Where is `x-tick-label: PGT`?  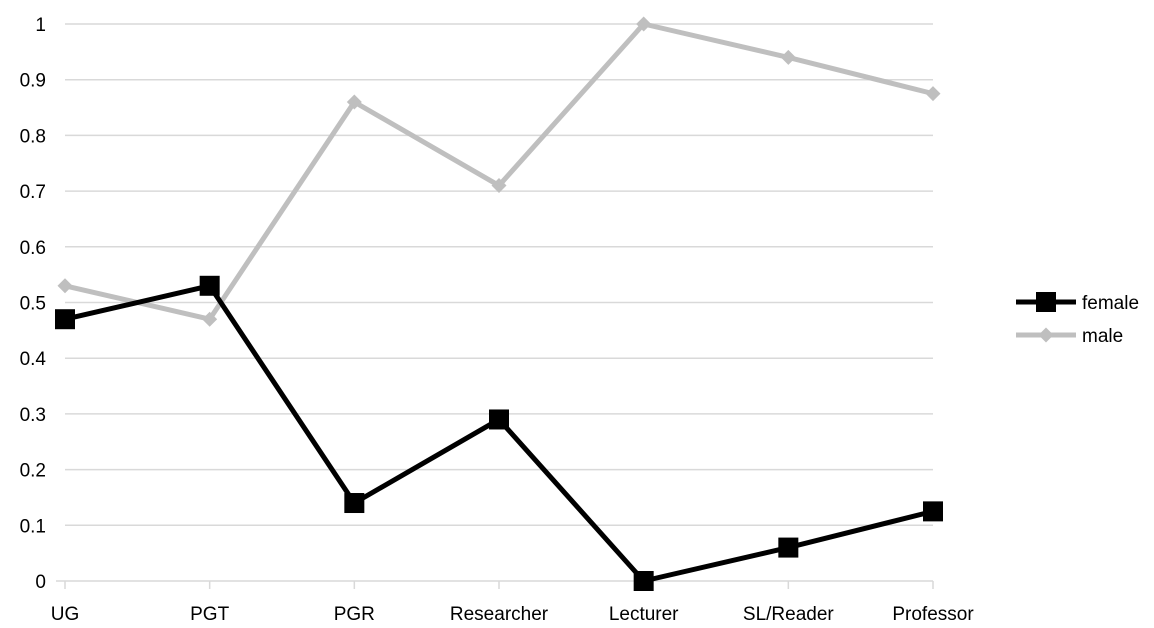 x-tick-label: PGT is located at coordinates (209, 613).